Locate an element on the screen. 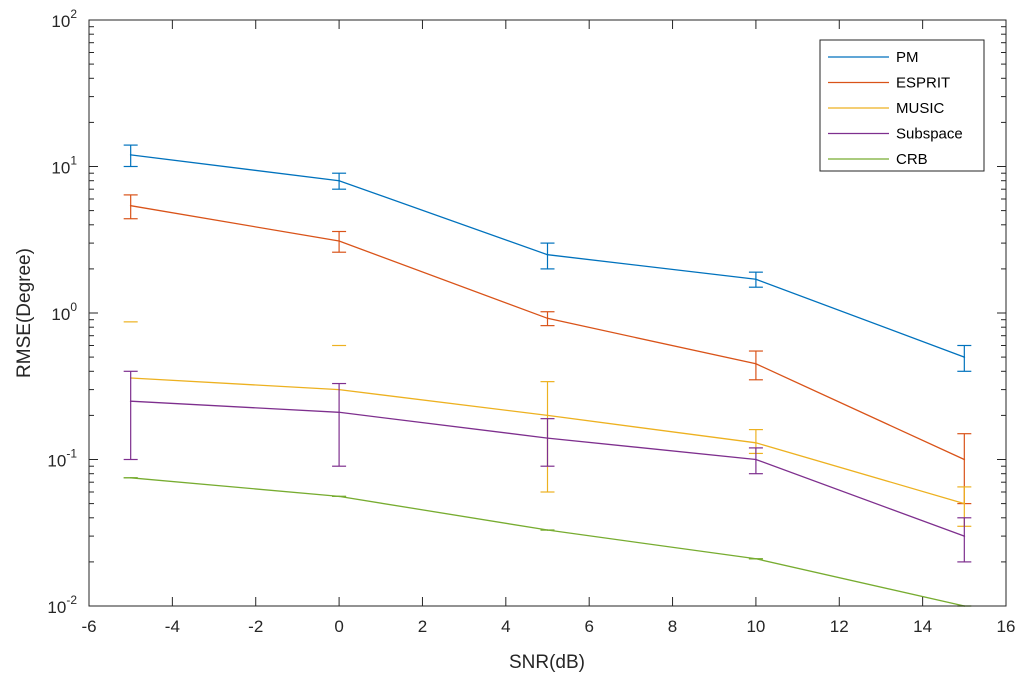 Image resolution: width=1024 pixels, height=682 pixels. x-tick-label: -6 is located at coordinates (88, 626).